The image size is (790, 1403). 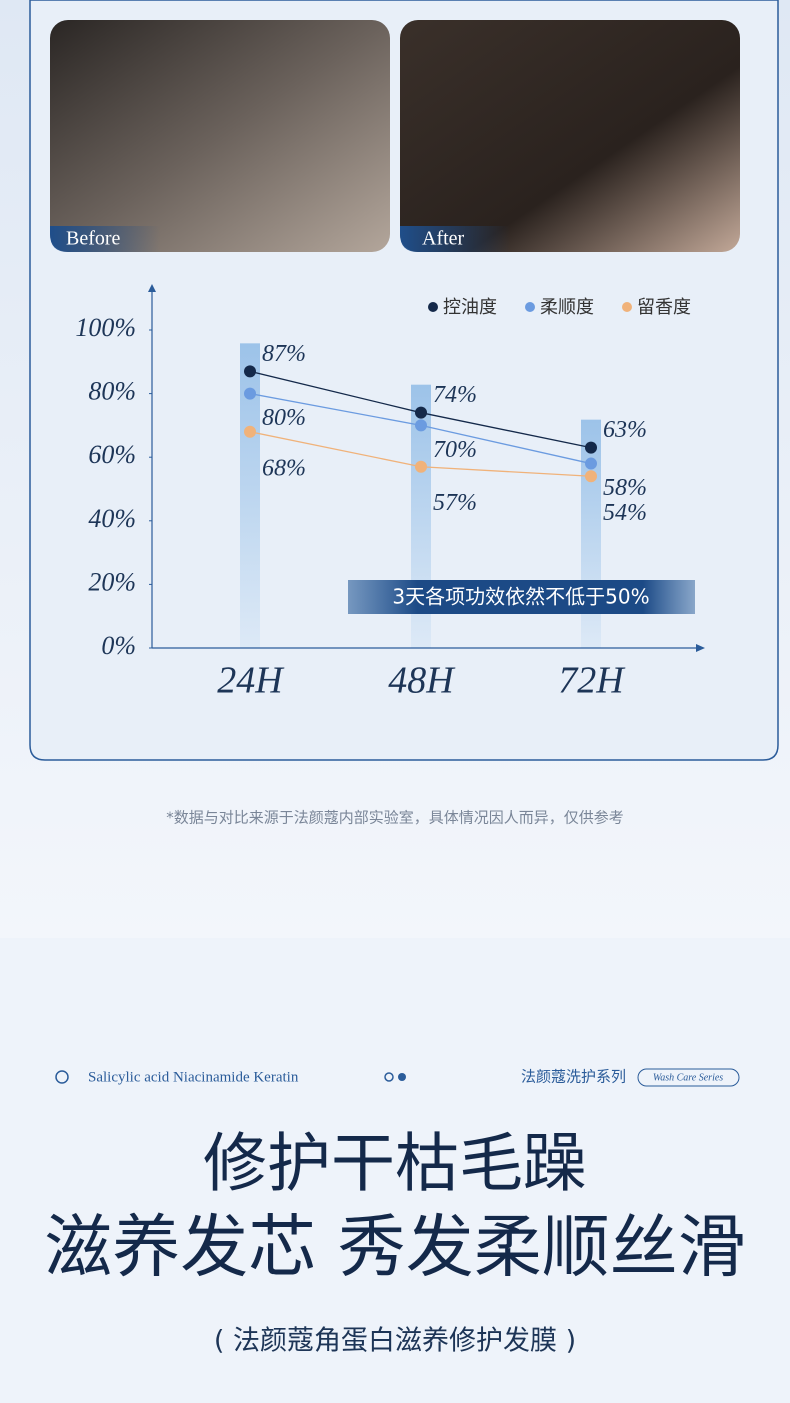 I want to click on x-tick-label: 24H, so click(x=251, y=681).